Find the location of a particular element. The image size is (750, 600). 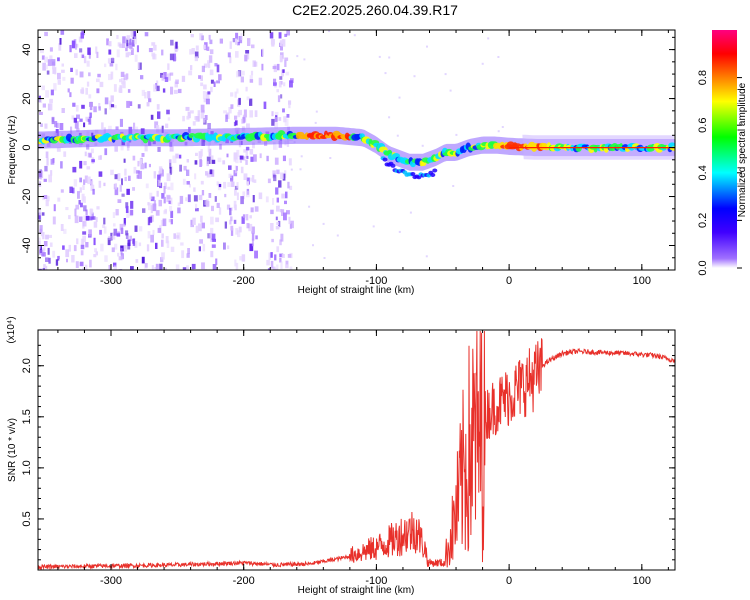

x-tick-label: 0 is located at coordinates (509, 581).